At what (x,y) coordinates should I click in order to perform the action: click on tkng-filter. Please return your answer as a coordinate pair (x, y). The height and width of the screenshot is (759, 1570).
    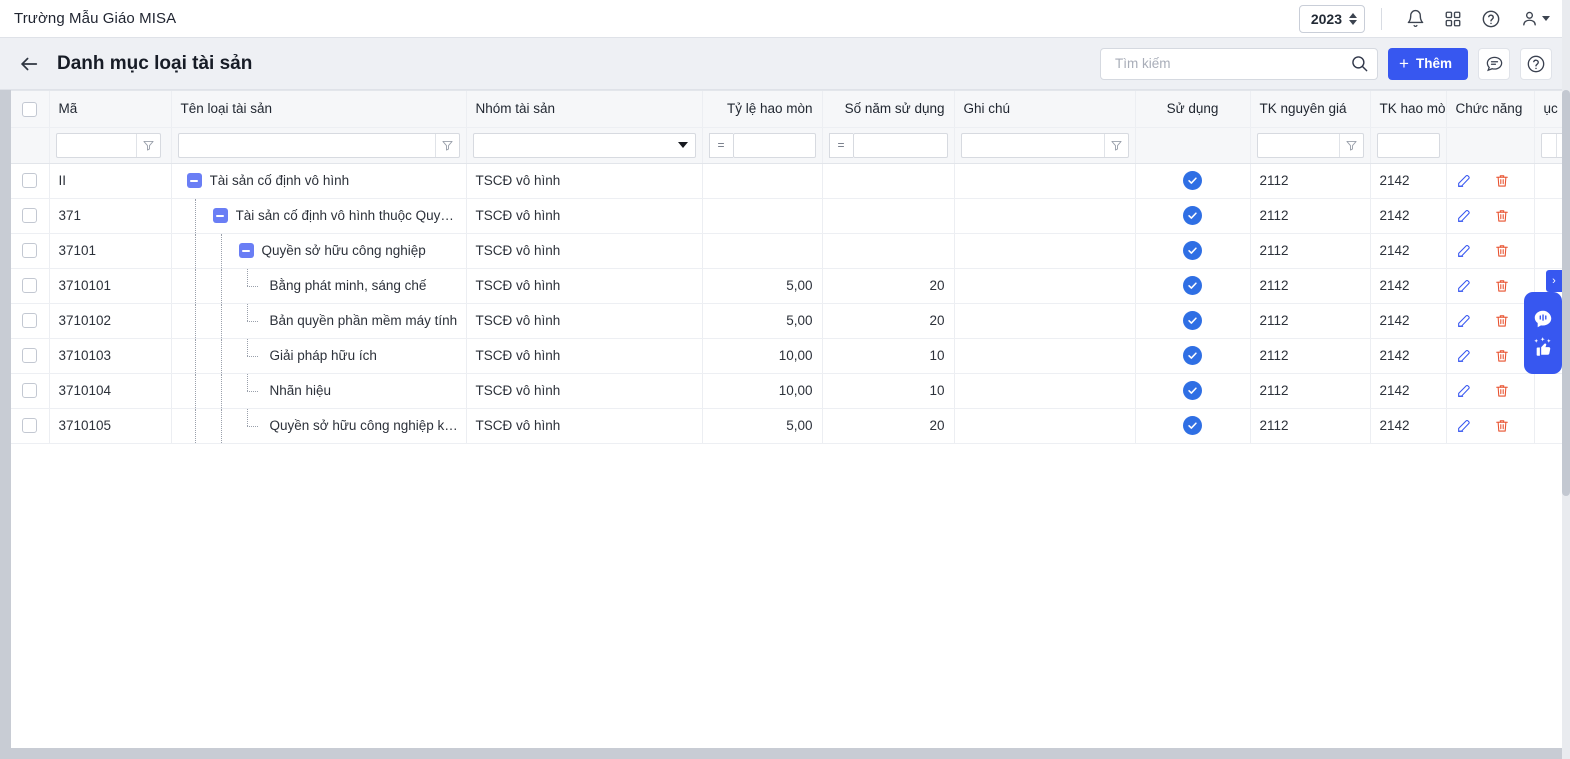
    Looking at the image, I should click on (1310, 145).